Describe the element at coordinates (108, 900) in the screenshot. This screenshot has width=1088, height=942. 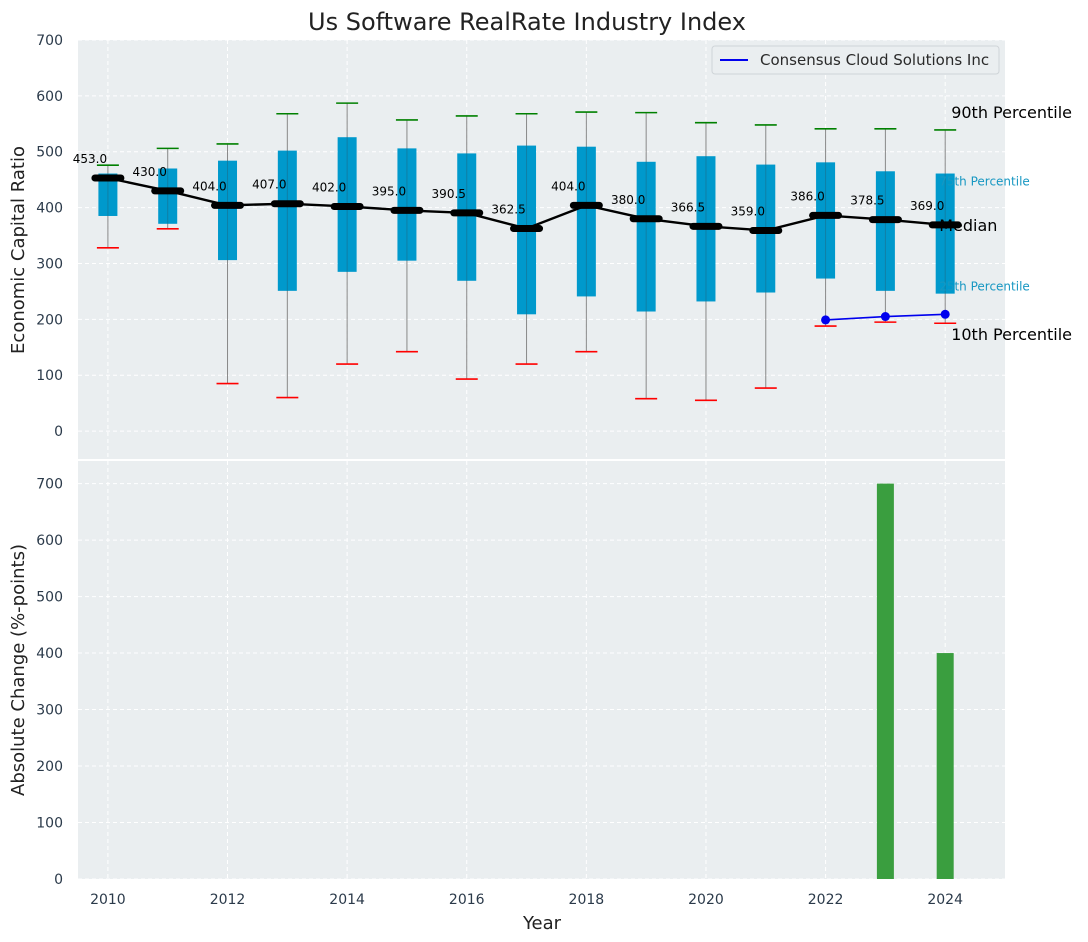
I see `x-tick-label: 2010` at that location.